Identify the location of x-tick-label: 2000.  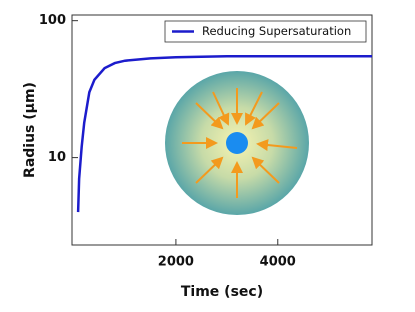
(176, 262).